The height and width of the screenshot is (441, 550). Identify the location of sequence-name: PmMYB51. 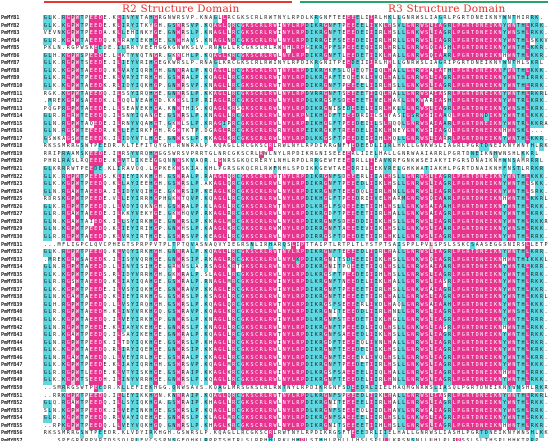
(12, 395).